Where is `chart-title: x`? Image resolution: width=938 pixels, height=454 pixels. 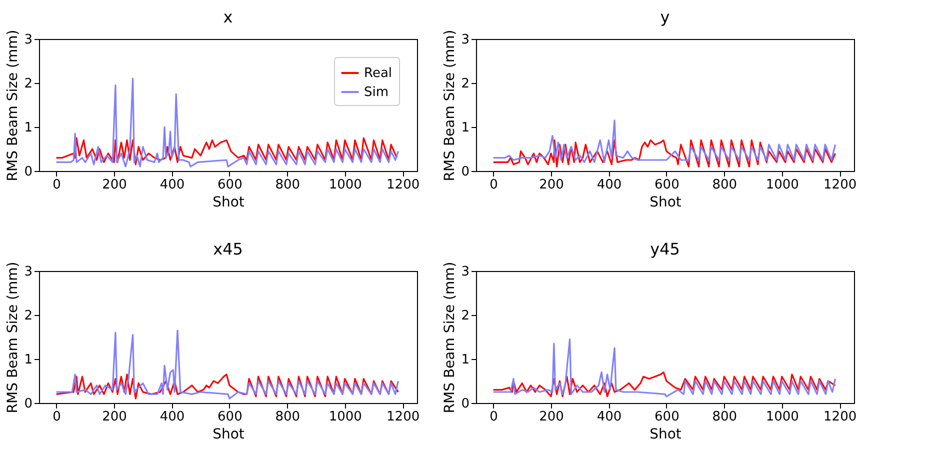
chart-title: x is located at coordinates (228, 16).